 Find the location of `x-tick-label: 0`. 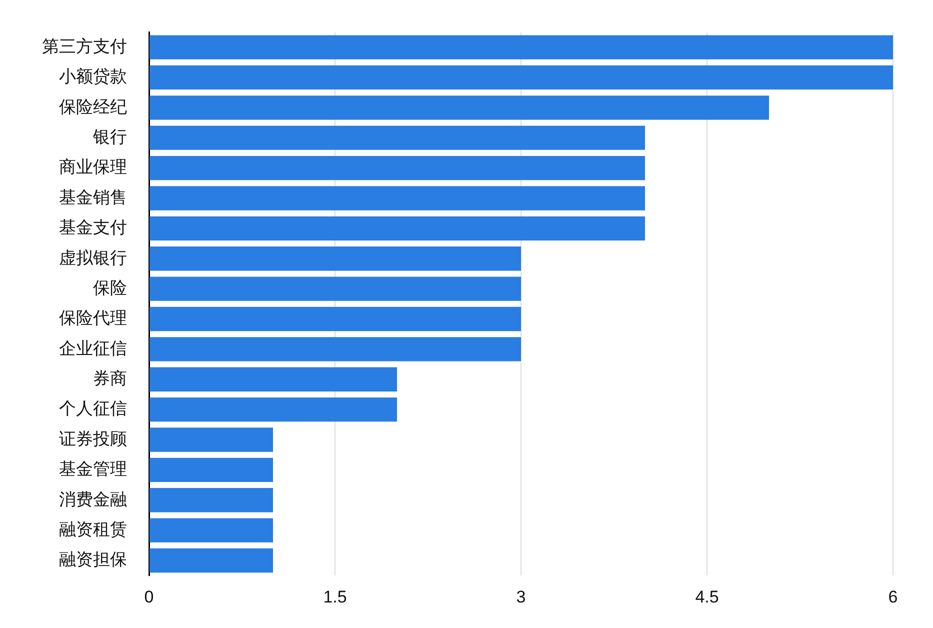

x-tick-label: 0 is located at coordinates (149, 596).